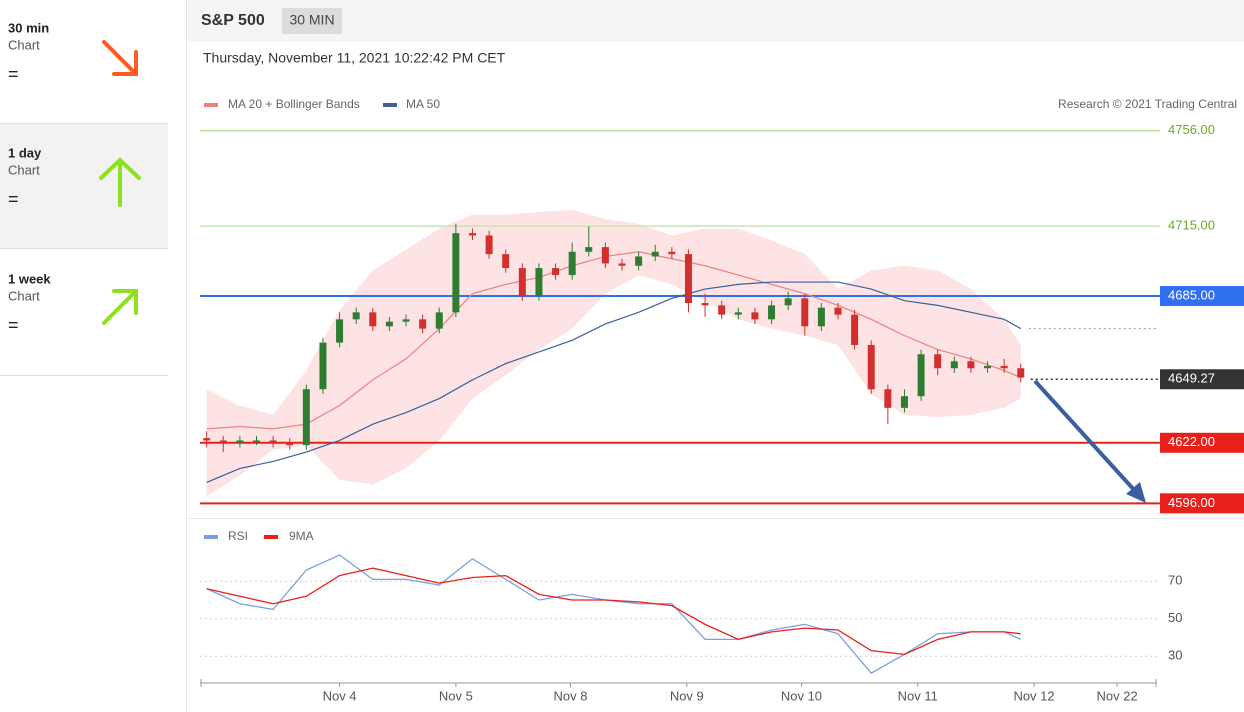 The height and width of the screenshot is (712, 1244). I want to click on header, so click(716, 21).